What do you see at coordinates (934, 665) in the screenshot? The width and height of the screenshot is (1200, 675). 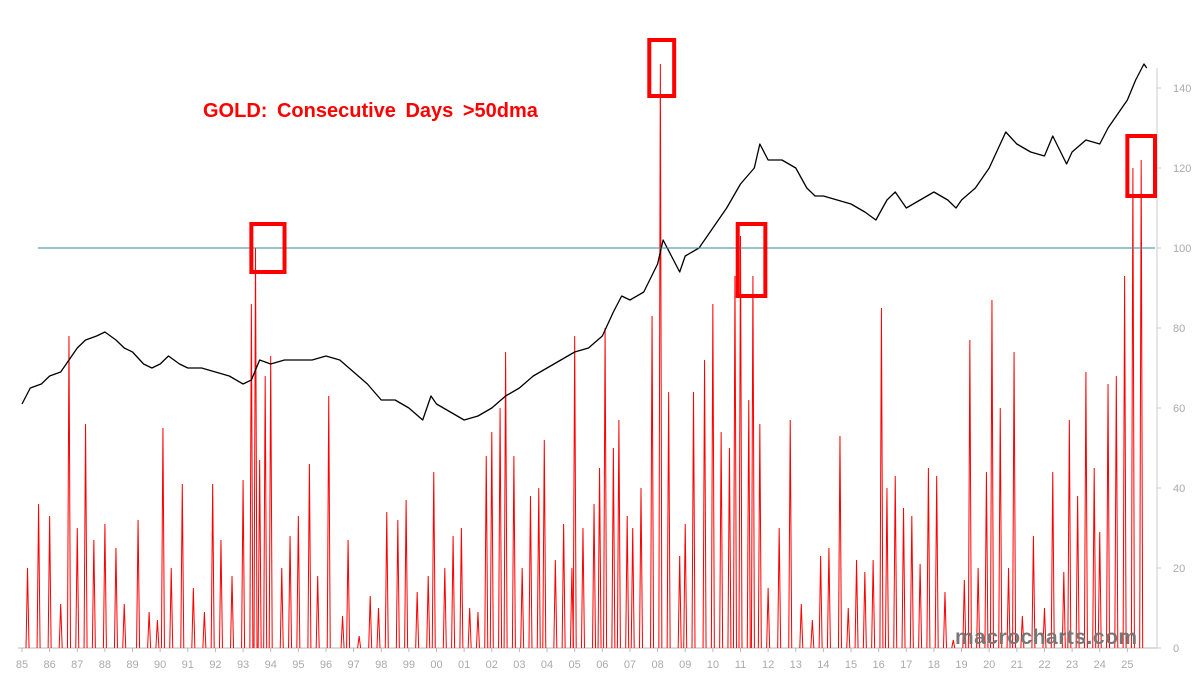 I see `x-tick-label: 18` at bounding box center [934, 665].